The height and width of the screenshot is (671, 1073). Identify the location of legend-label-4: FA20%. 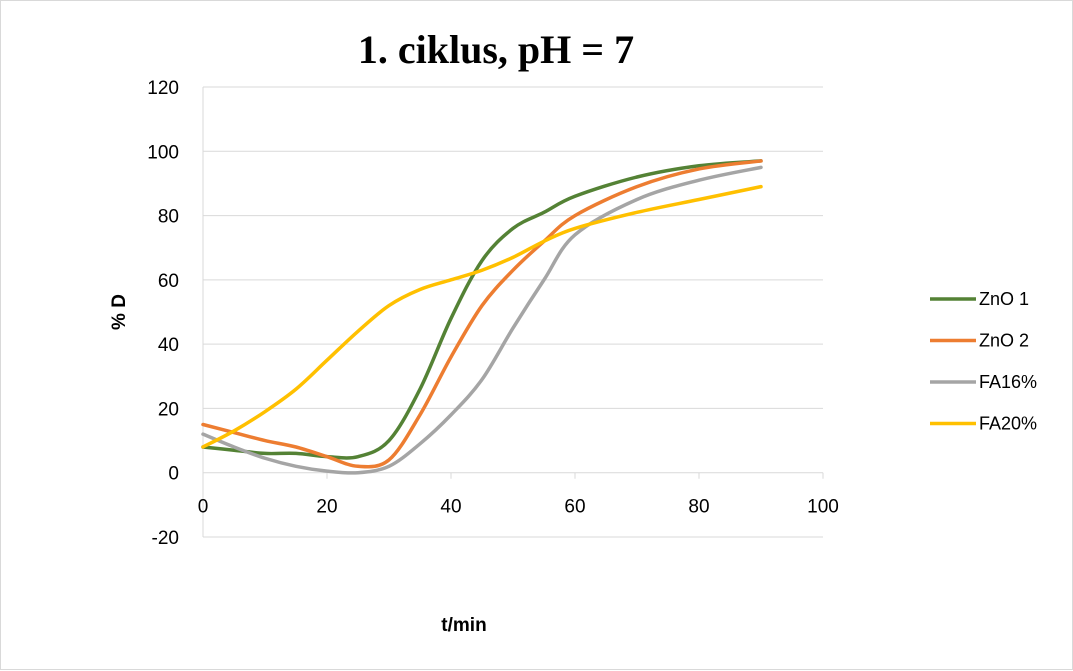
(1008, 424).